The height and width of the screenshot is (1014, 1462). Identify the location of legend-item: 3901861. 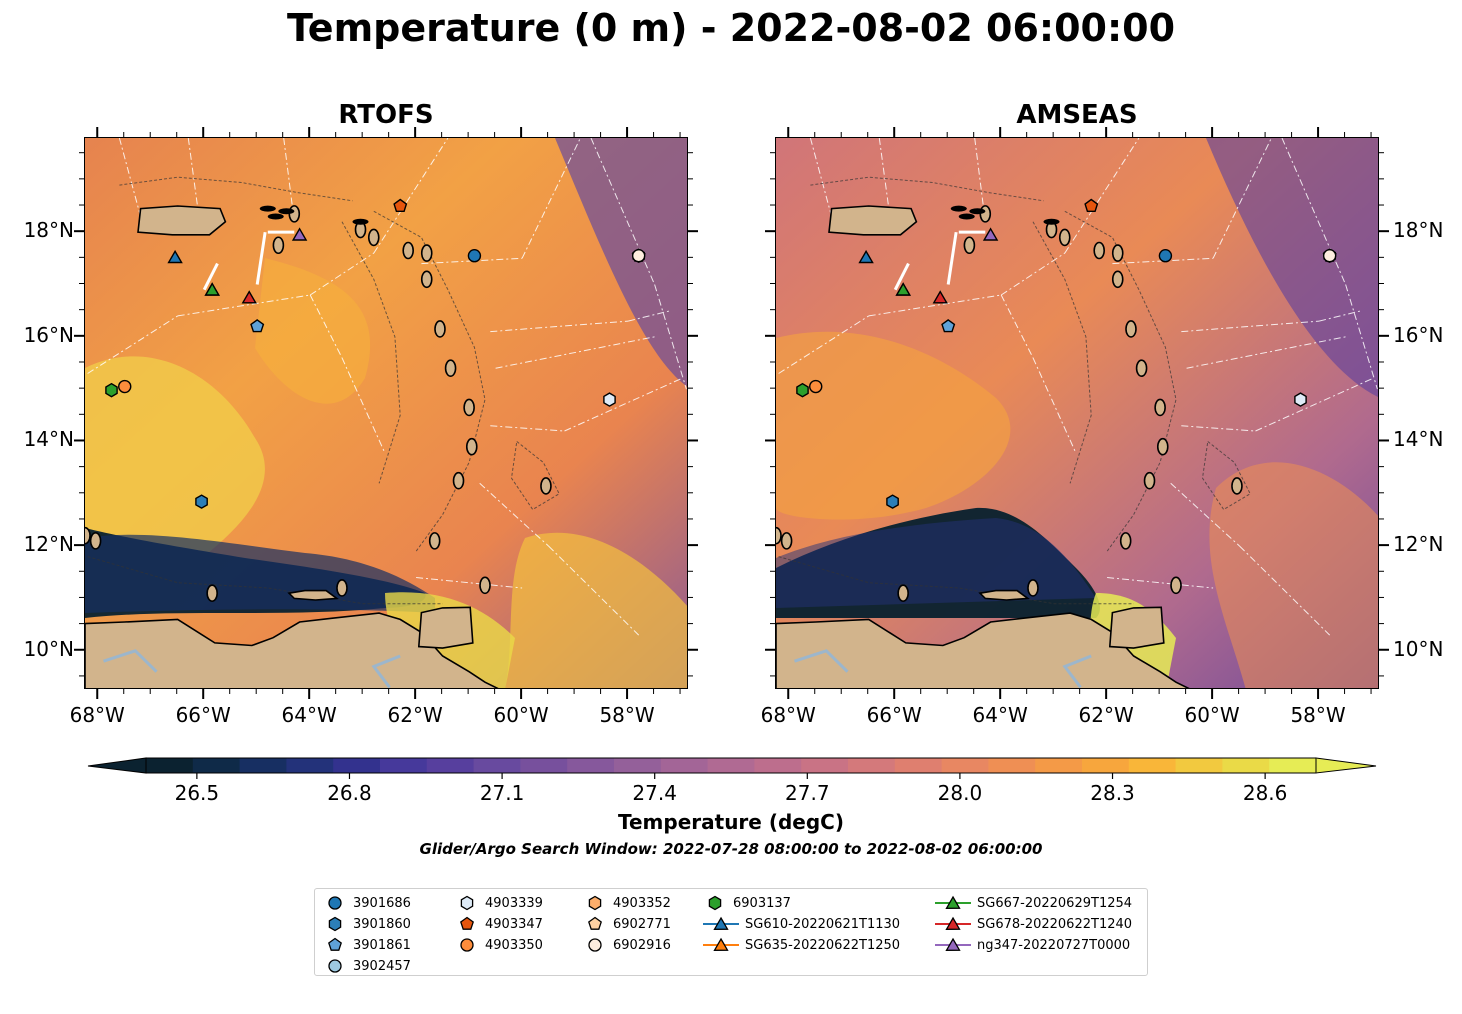
(367, 945).